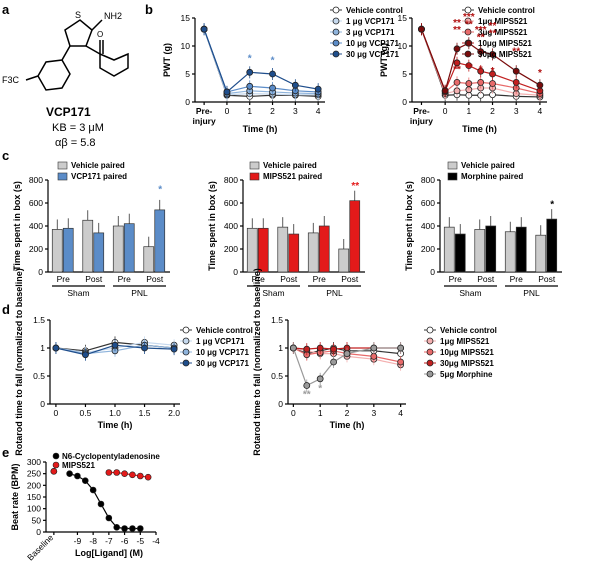 The image size is (600, 562). I want to click on c1-category-1: Post, so click(94, 279).